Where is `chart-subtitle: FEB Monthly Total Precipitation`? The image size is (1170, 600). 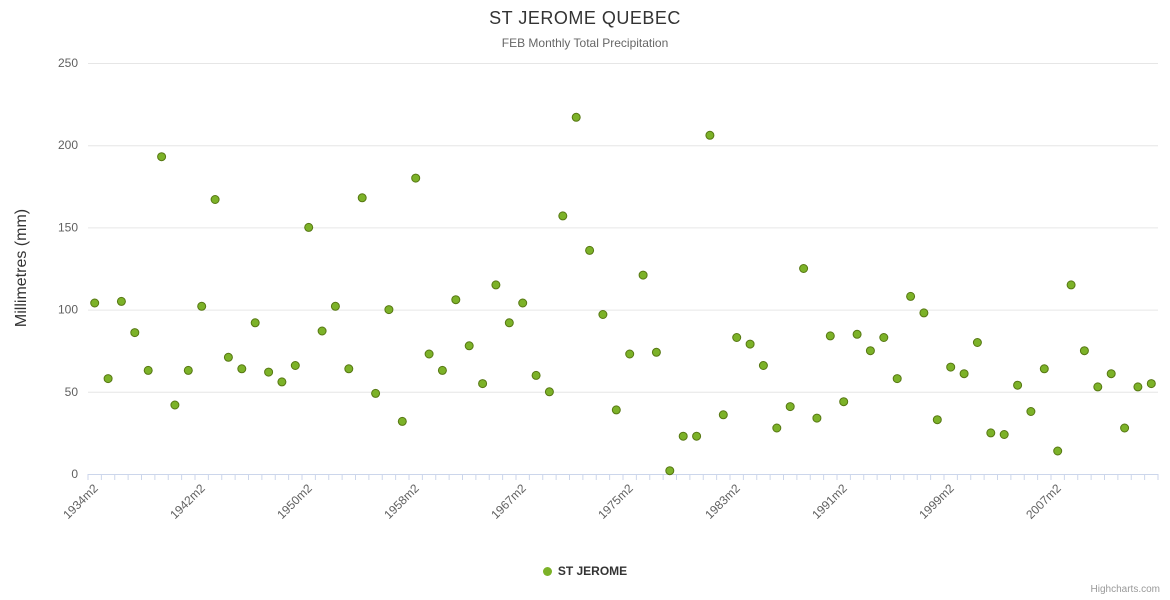
chart-subtitle: FEB Monthly Total Precipitation is located at coordinates (585, 43).